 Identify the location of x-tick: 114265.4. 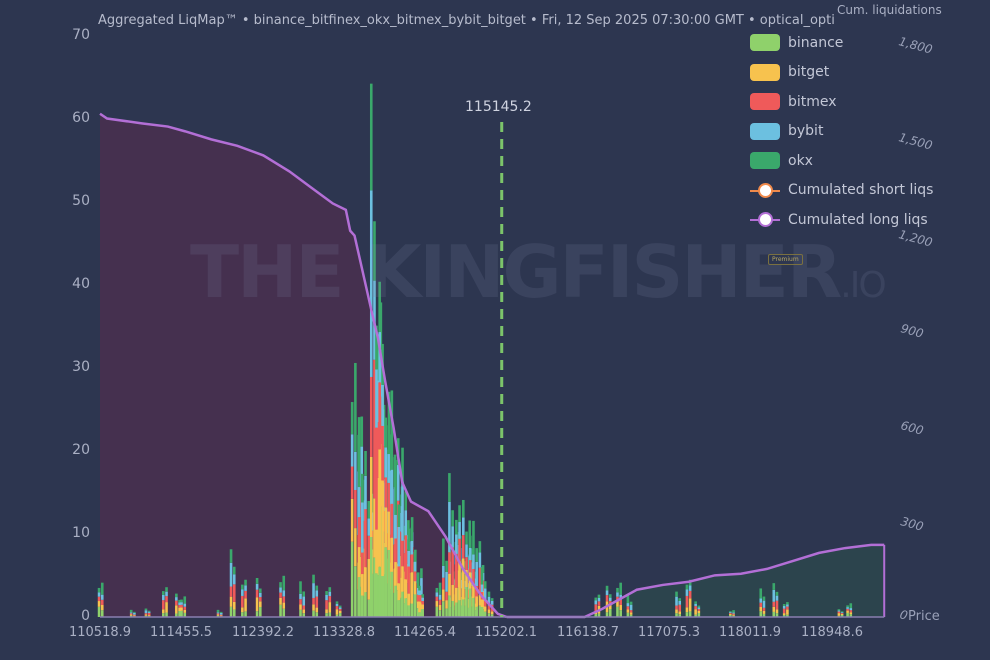
(425, 632).